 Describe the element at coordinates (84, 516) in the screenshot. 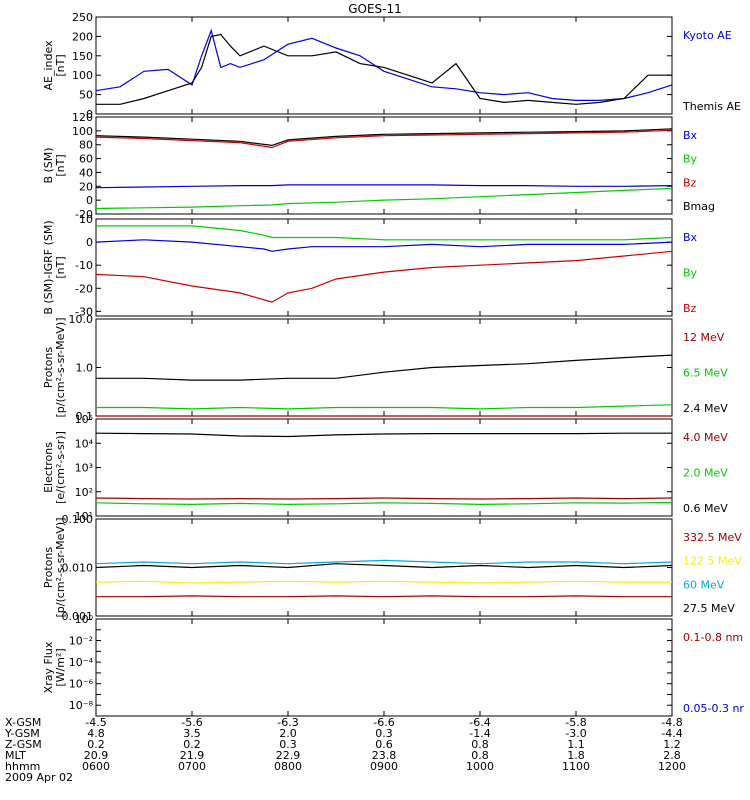

I see `y-tick-label: 10¹` at that location.